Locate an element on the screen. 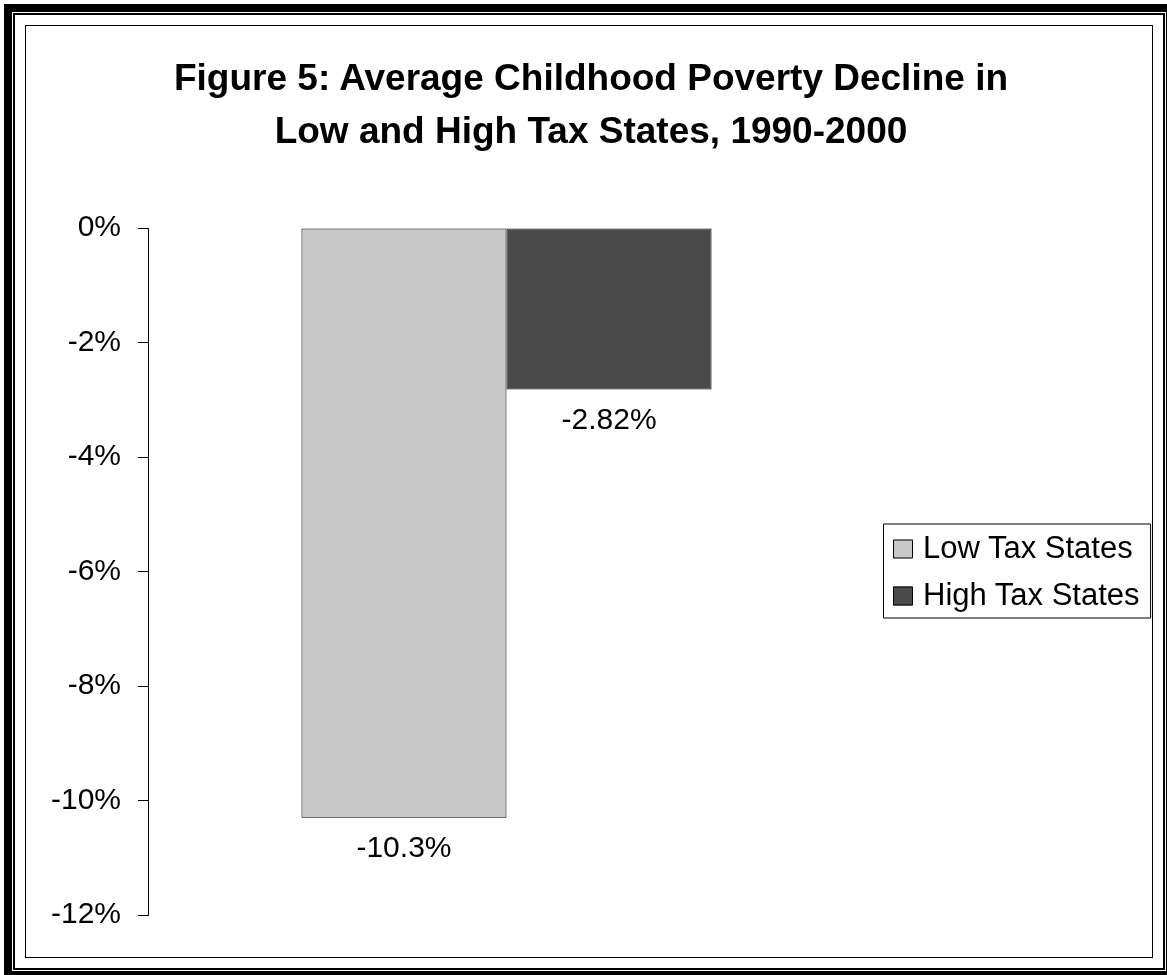 This screenshot has height=975, width=1167. data-label: -10.3% is located at coordinates (404, 846).